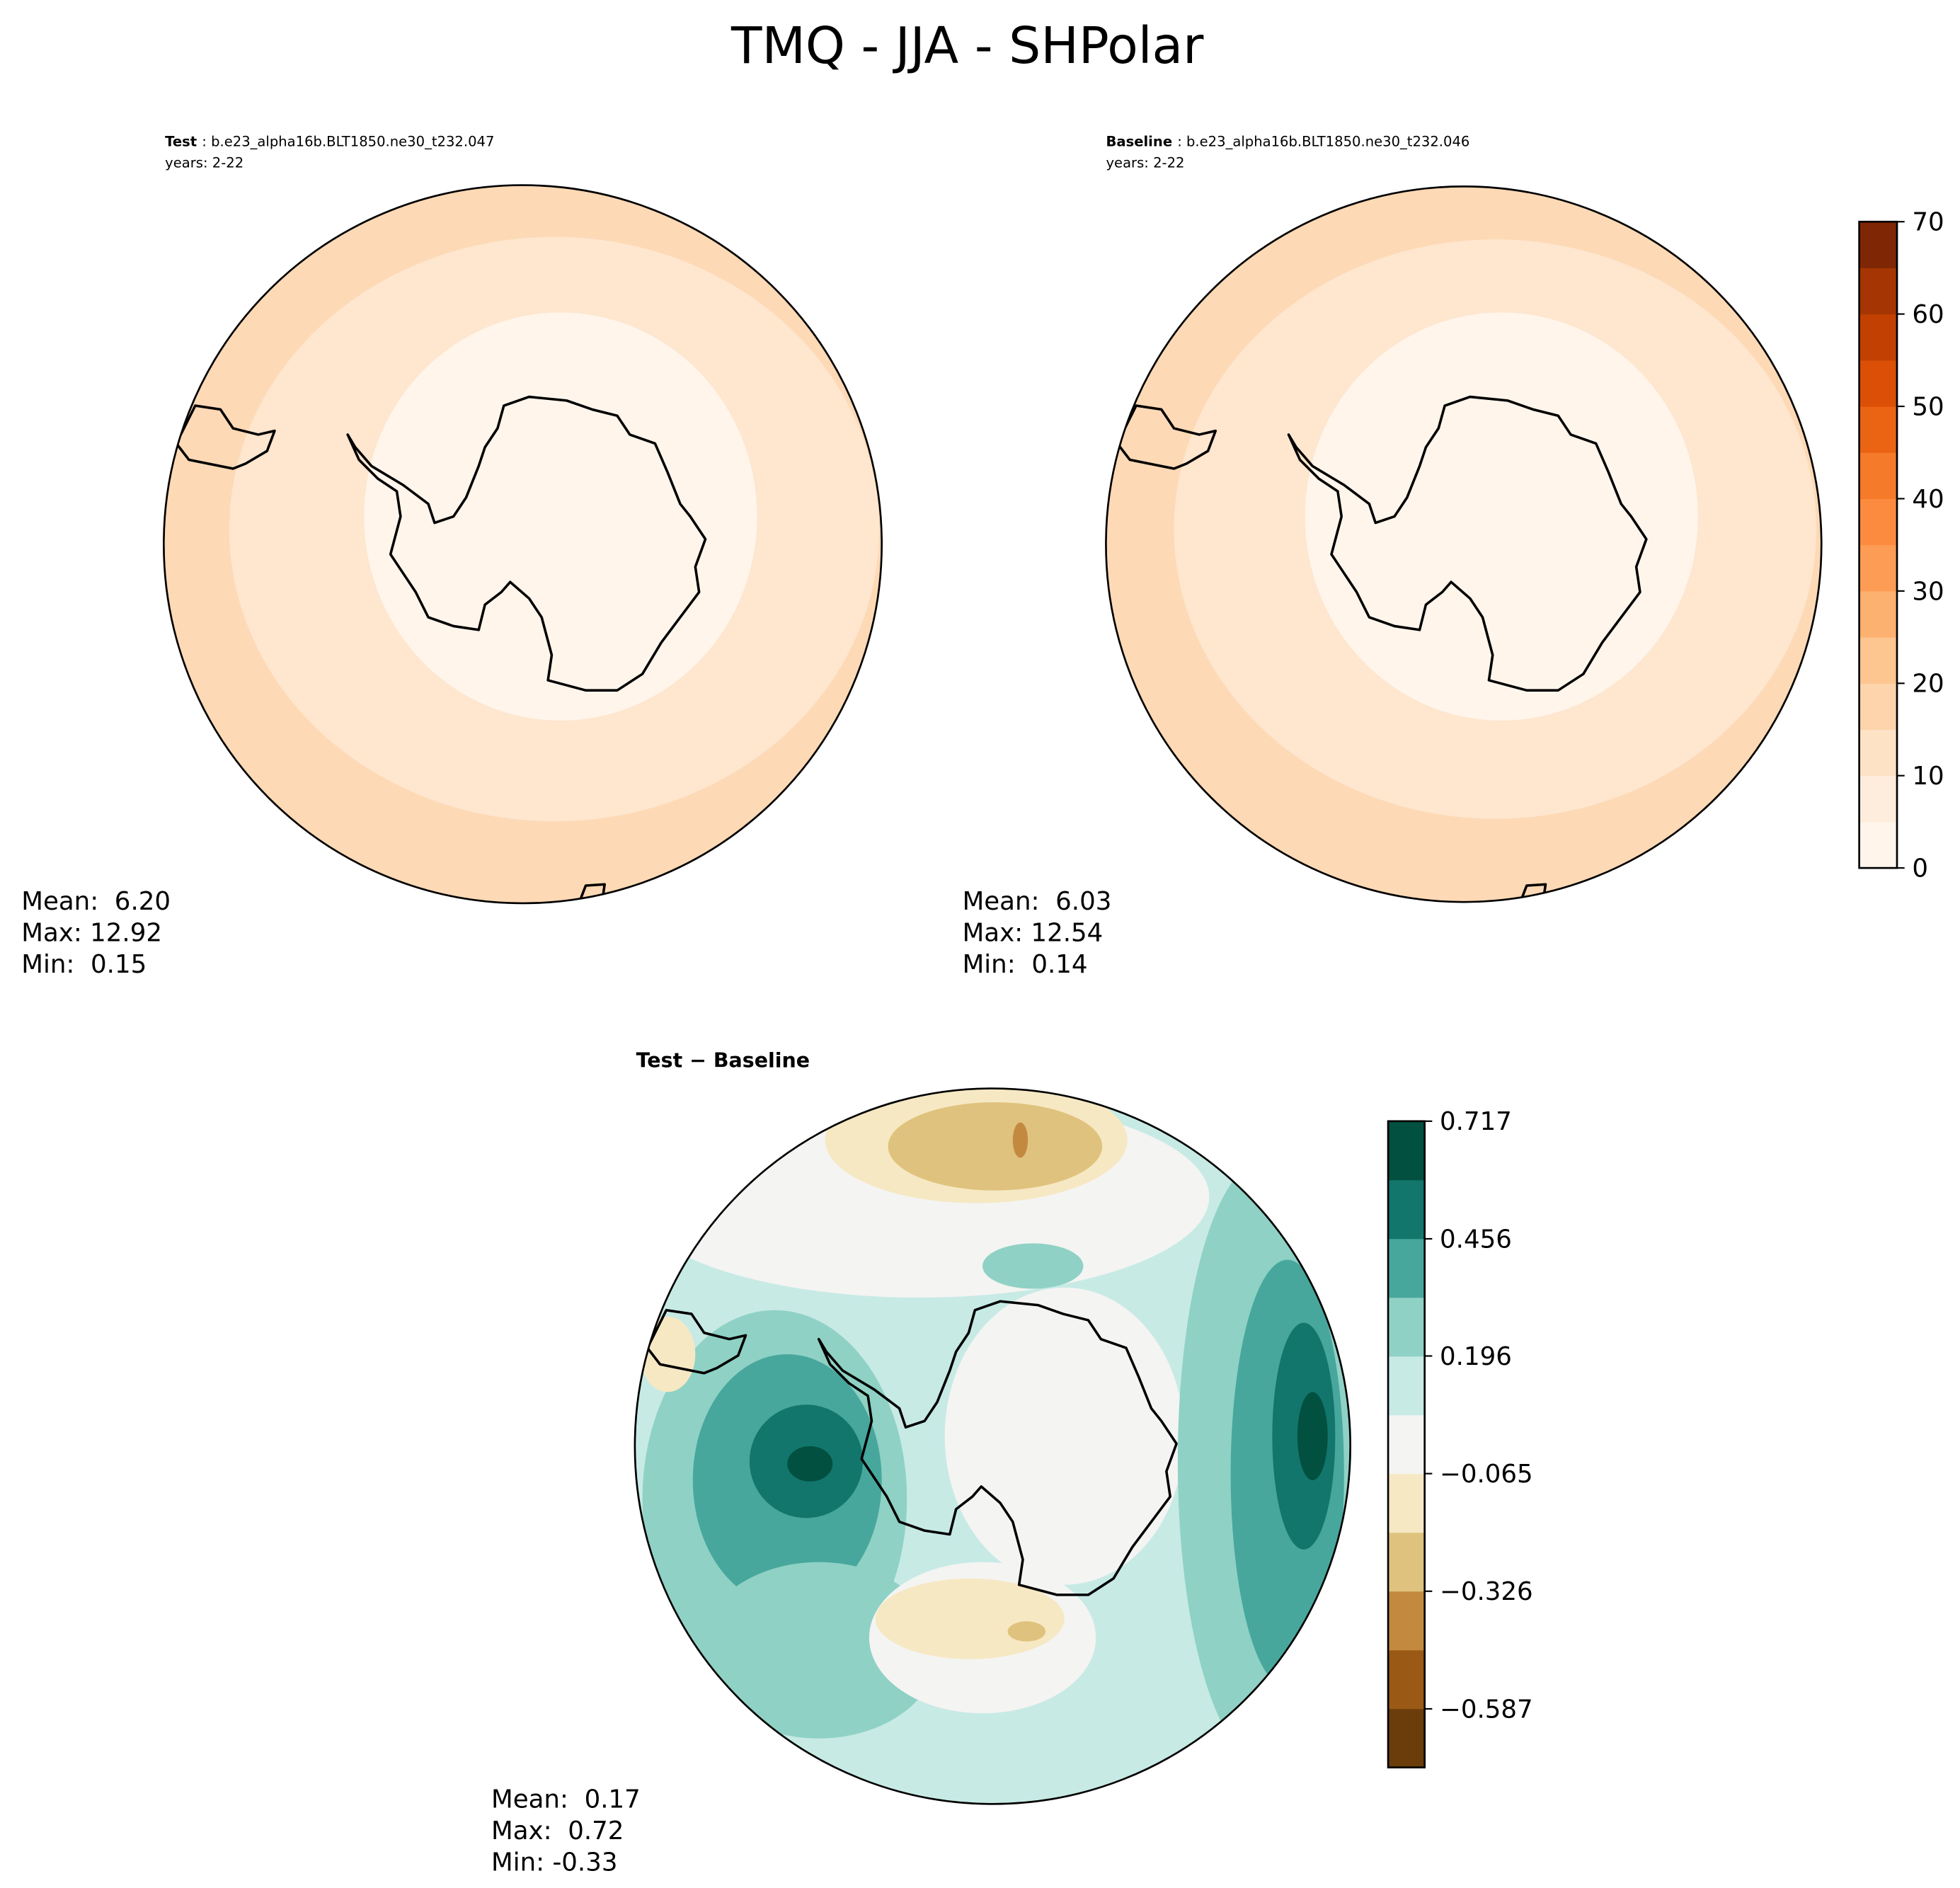 This screenshot has width=1960, height=1888. I want to click on stat-line: Mean: 6.20, so click(96, 901).